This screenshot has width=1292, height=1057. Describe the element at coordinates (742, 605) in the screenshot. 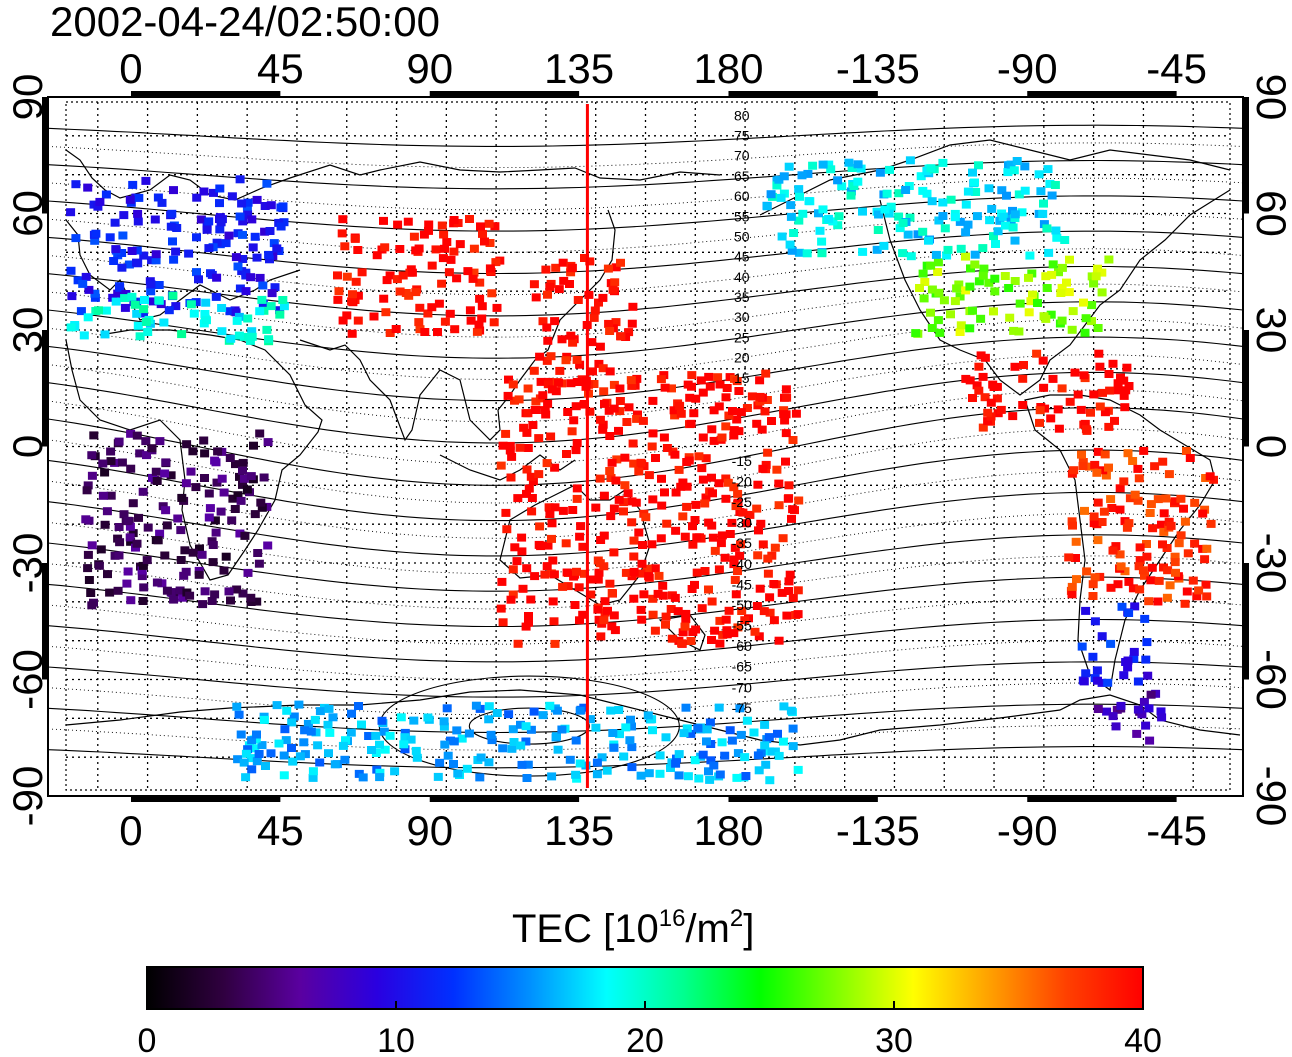

I see `contour-label: -50` at that location.